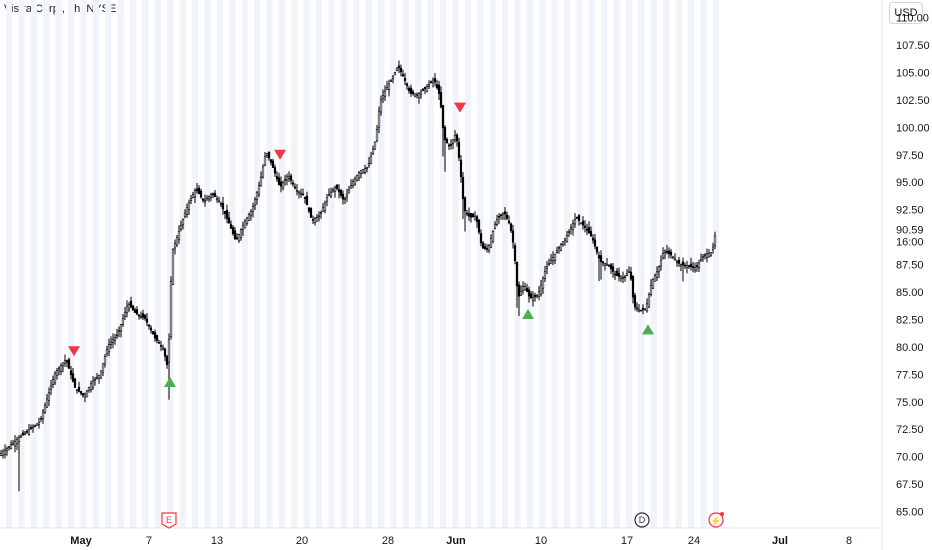  I want to click on sell-signal-marker, so click(74, 351).